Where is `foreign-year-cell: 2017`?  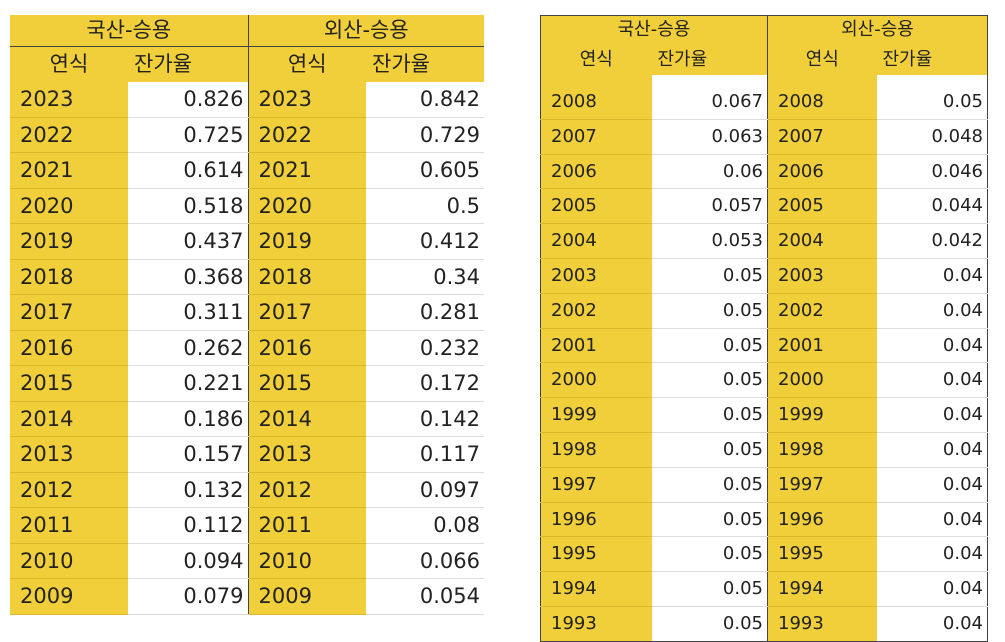 foreign-year-cell: 2017 is located at coordinates (307, 312).